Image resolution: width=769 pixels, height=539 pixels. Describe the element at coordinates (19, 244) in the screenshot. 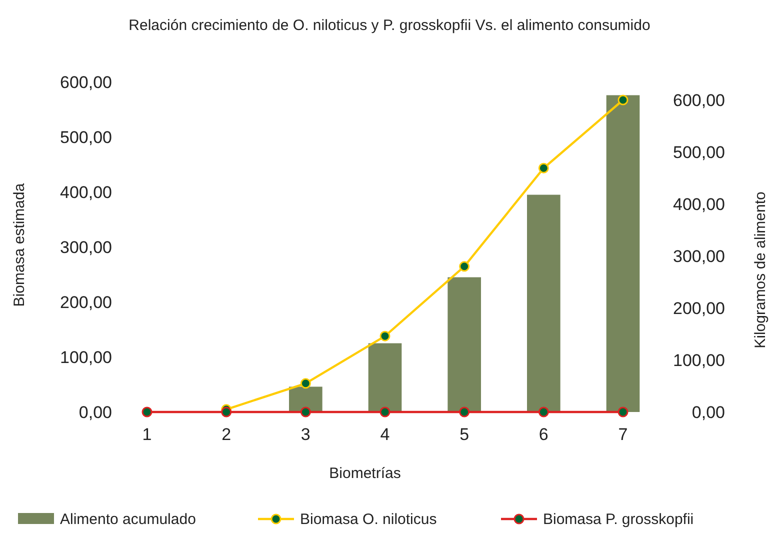

I see `y-axis-title: Biomasa estimada` at that location.